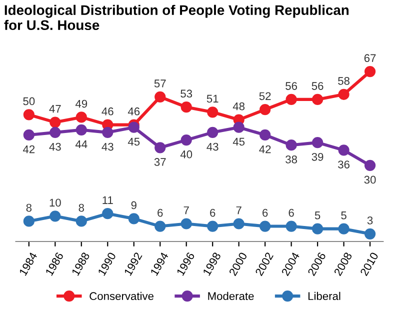  Describe the element at coordinates (107, 200) in the screenshot. I see `data-label: 11` at that location.